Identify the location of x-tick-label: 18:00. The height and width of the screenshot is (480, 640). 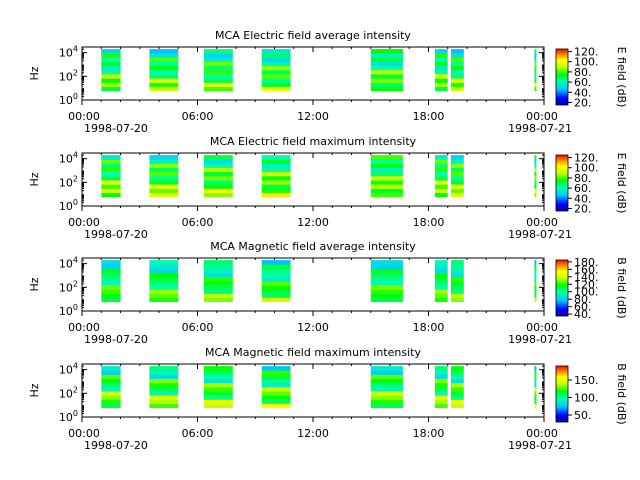
(429, 327).